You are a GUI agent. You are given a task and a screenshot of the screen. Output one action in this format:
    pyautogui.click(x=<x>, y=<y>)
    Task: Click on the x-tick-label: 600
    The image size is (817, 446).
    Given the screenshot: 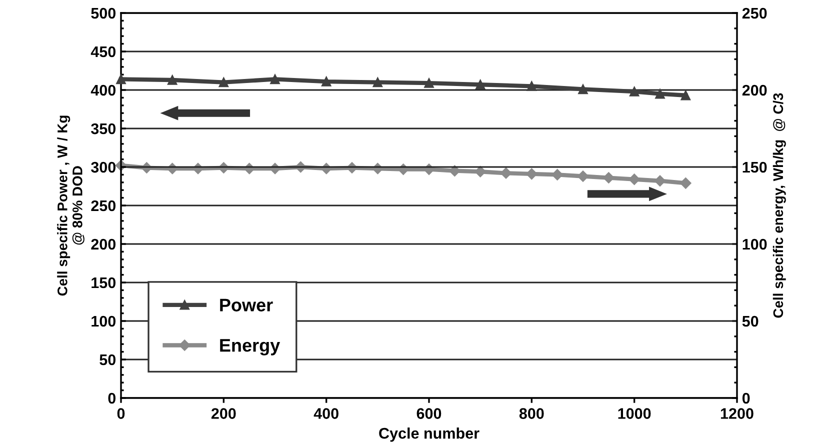 What is the action you would take?
    pyautogui.click(x=429, y=413)
    